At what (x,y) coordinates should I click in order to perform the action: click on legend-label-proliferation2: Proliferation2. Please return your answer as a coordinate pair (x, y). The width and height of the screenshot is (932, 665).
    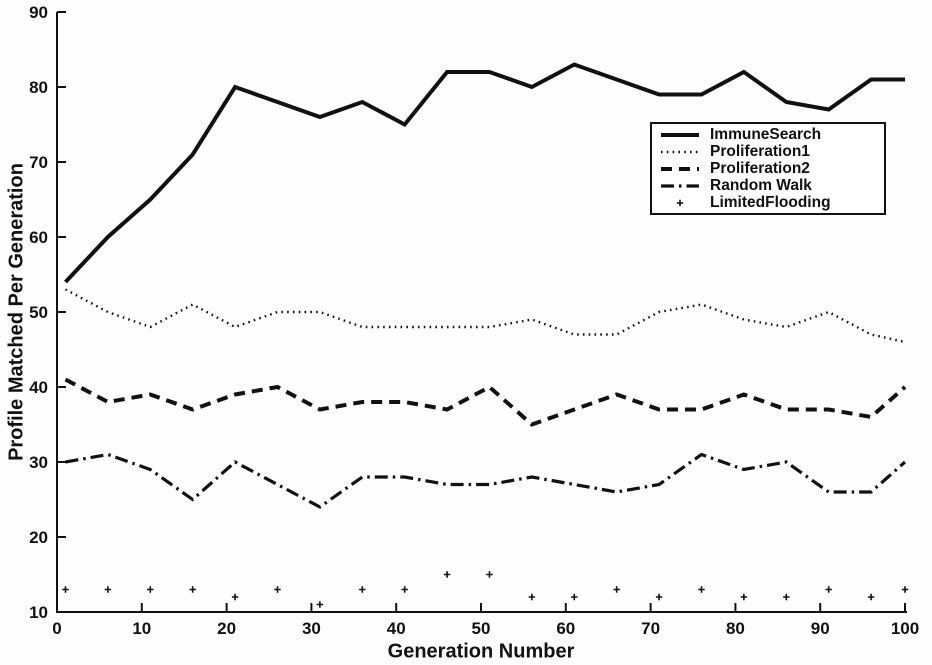
    Looking at the image, I should click on (760, 168).